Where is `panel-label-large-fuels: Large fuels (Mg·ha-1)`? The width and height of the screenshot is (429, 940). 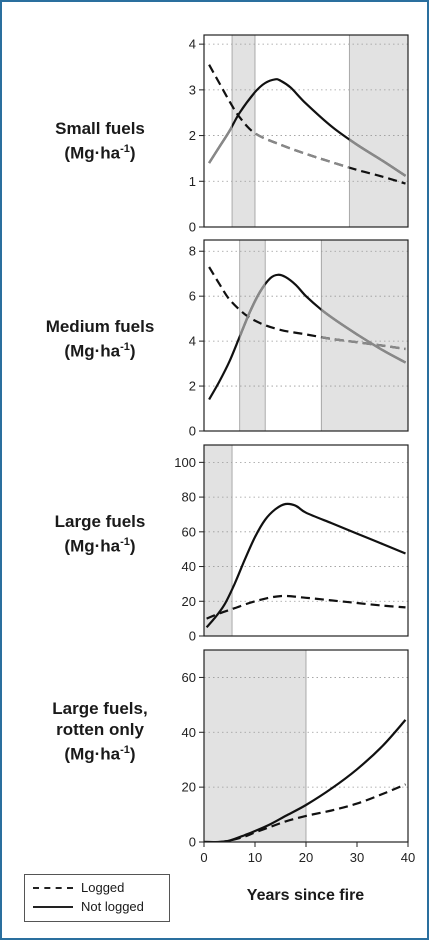 panel-label-large-fuels: Large fuels (Mg·ha-1) is located at coordinates (100, 534).